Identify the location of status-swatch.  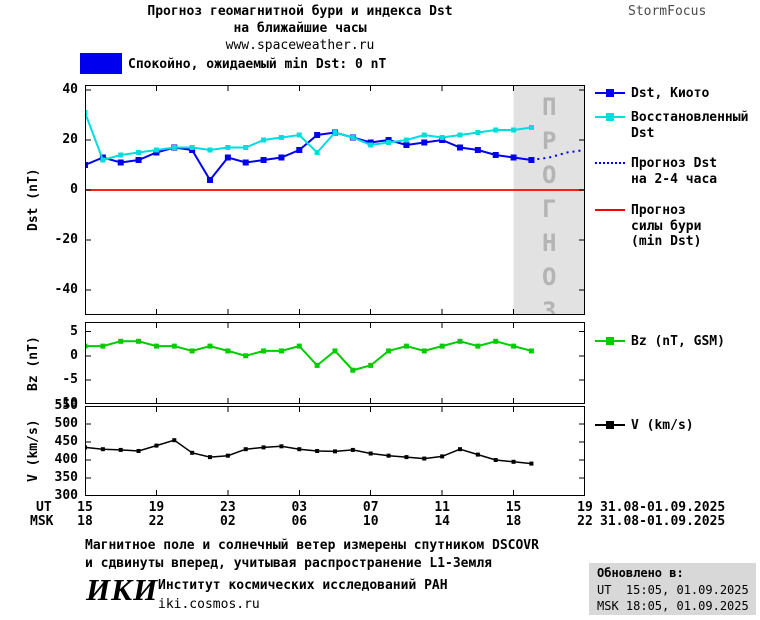
(101, 63).